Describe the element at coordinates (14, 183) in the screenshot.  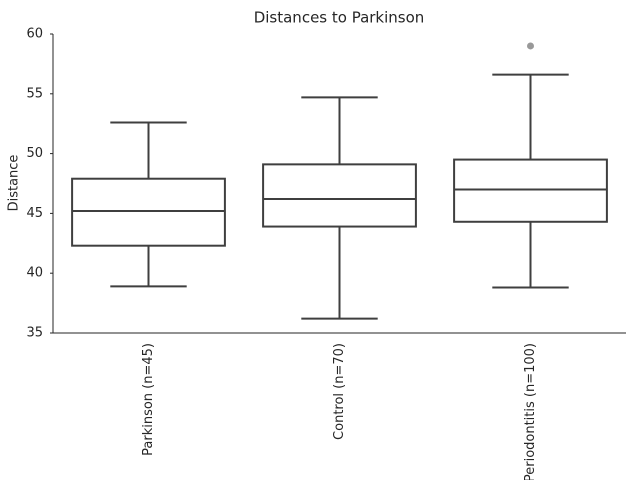
I see `y-axis-label: Distance` at that location.